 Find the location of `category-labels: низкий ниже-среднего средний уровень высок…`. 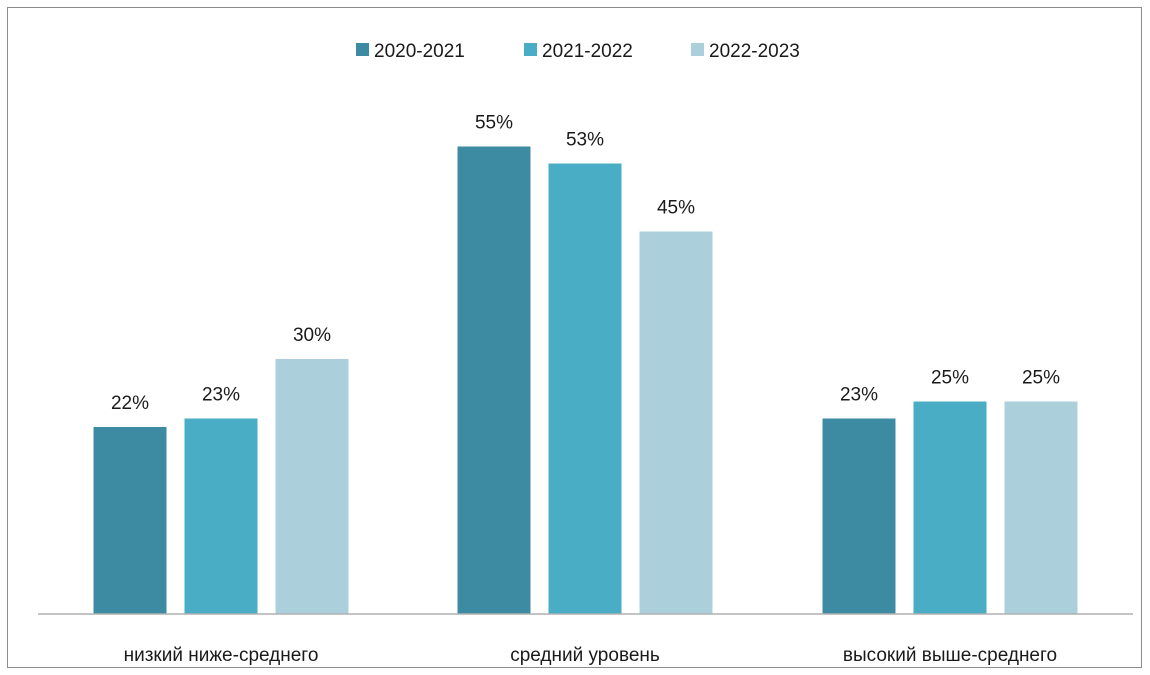

category-labels: низкий ниже-среднего средний уровень высок… is located at coordinates (590, 655).